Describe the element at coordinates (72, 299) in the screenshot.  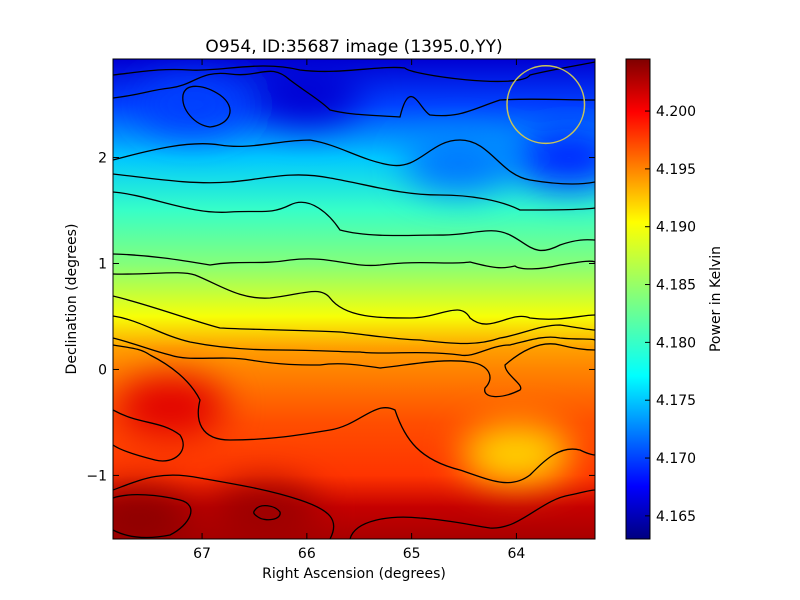
I see `y-axis-label: Declination (degrees)` at that location.